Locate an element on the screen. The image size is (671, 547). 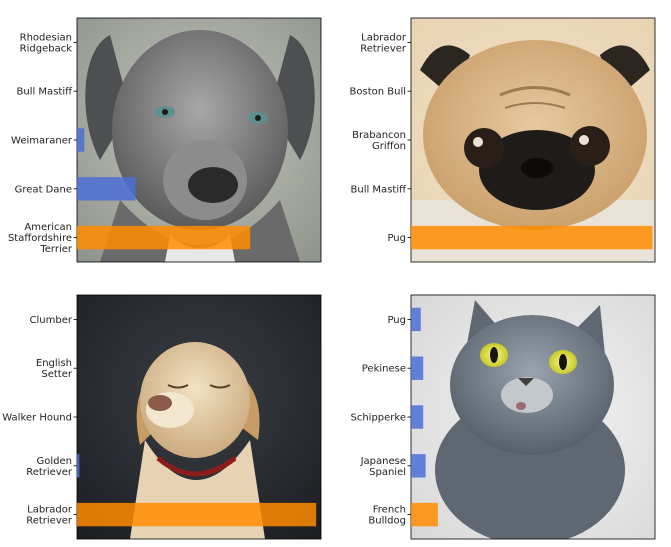
y-tick-label-3-0: Pug is located at coordinates (396, 320).